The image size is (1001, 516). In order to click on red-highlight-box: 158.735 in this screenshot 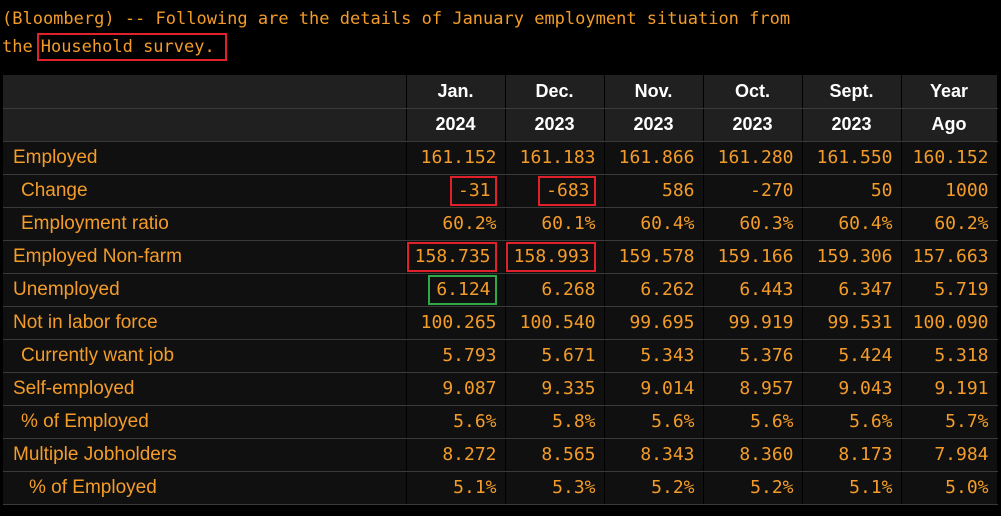, I will do `click(451, 256)`.